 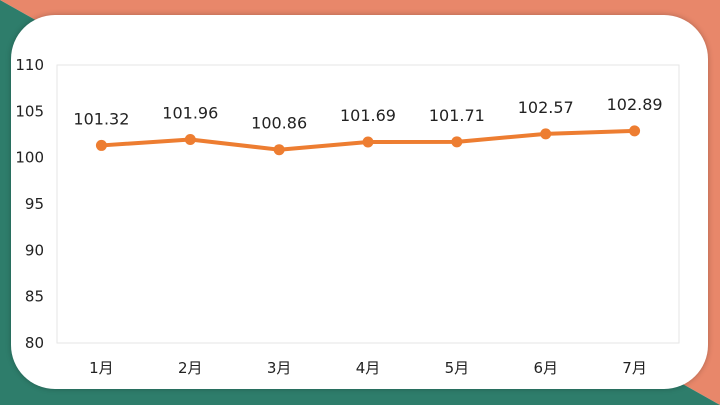 I want to click on x-tick-label: 1月, so click(x=101, y=368).